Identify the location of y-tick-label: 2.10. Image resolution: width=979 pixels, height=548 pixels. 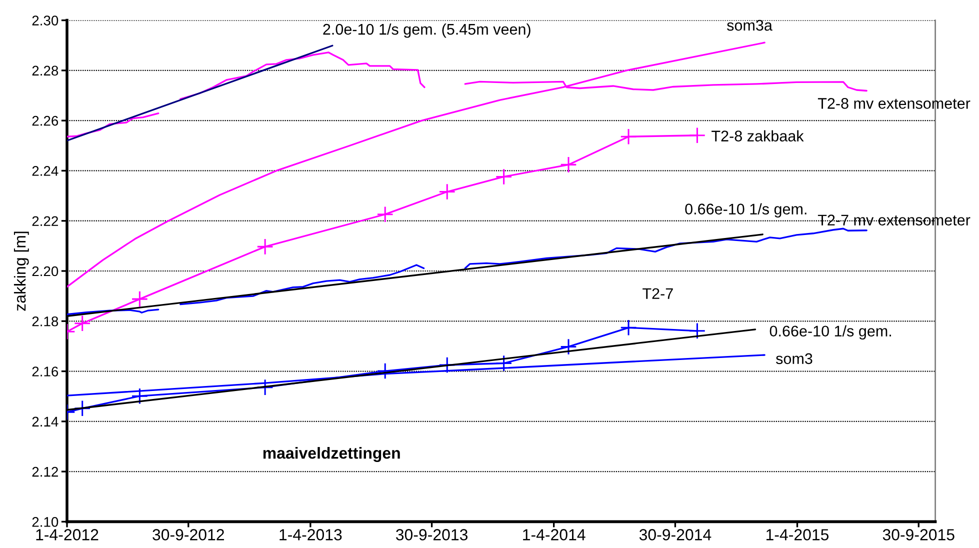
(45, 522).